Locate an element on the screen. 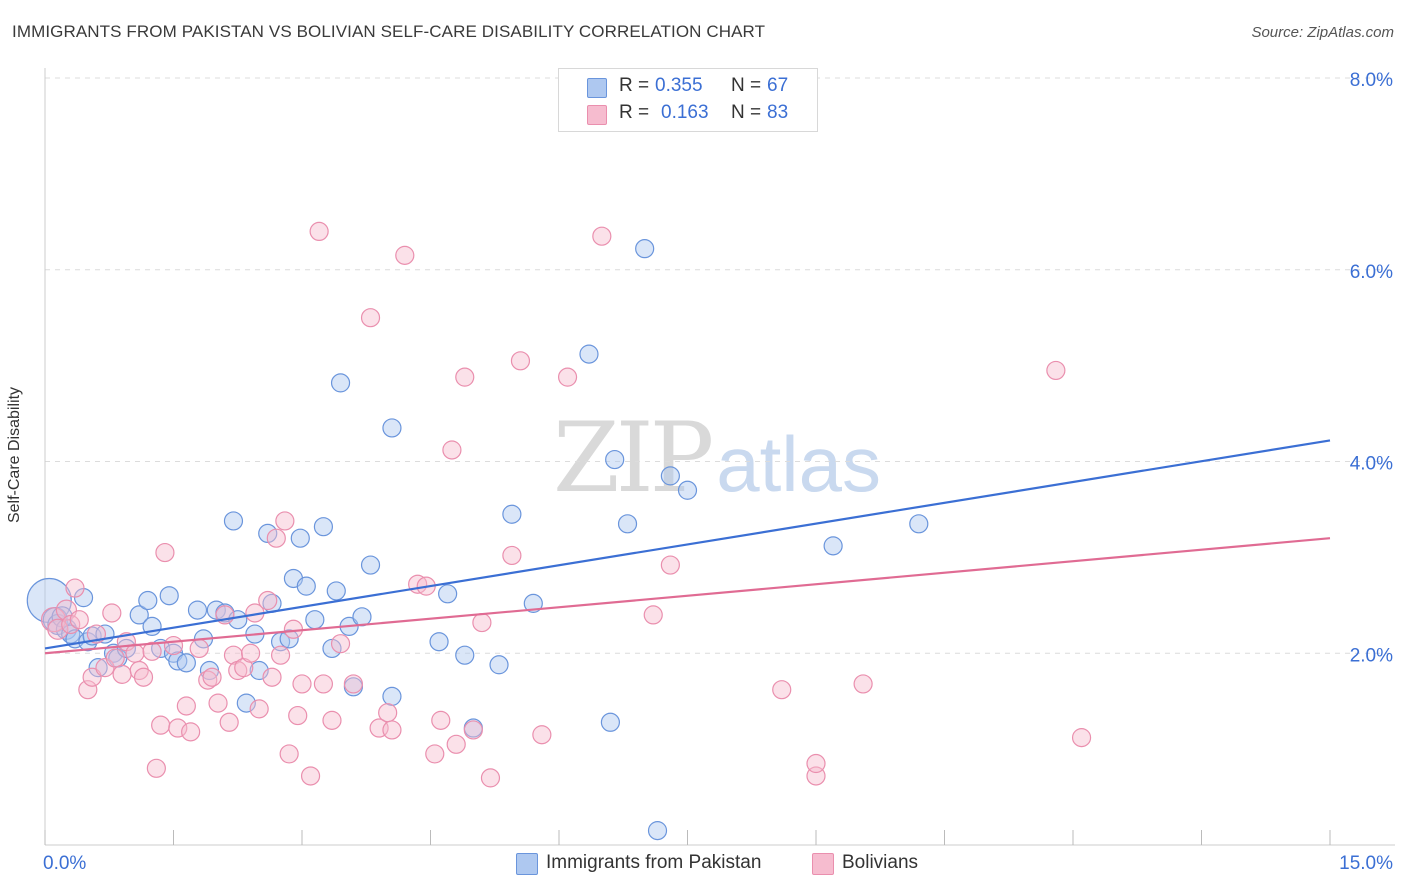  y-tick-label: 8.0% is located at coordinates (1371, 80).